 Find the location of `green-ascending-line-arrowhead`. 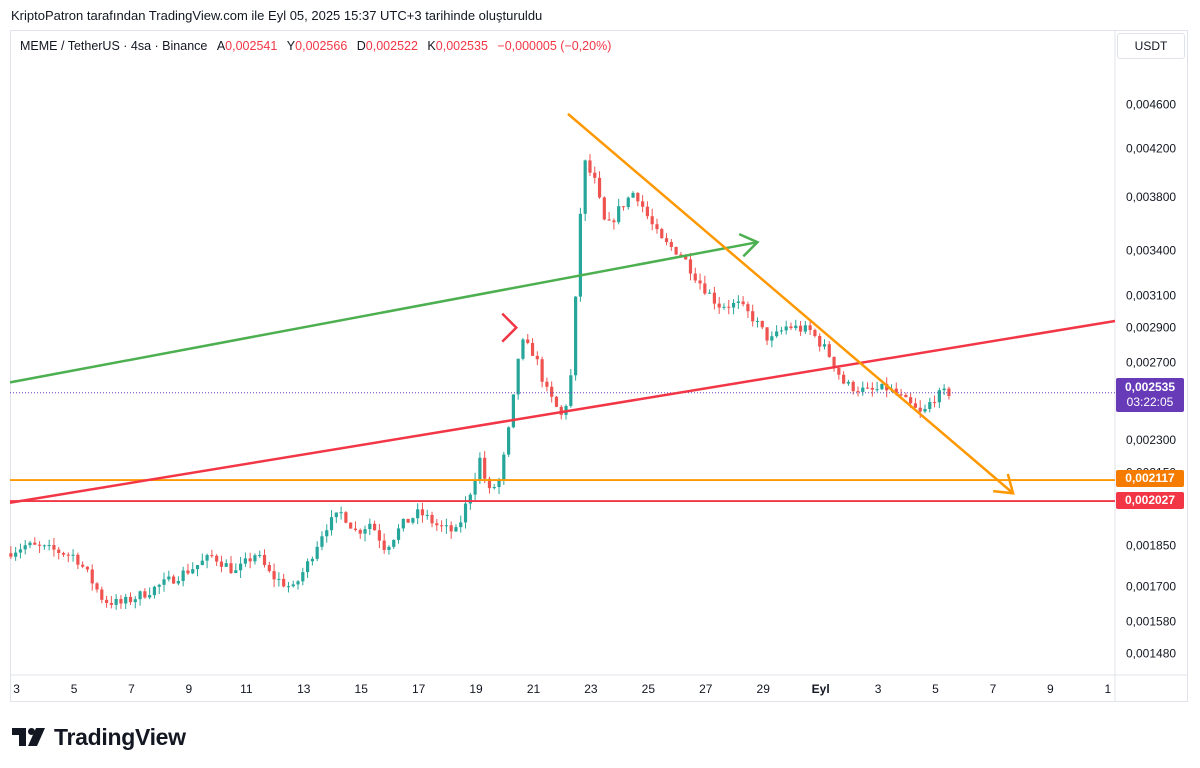

green-ascending-line-arrowhead is located at coordinates (749, 245).